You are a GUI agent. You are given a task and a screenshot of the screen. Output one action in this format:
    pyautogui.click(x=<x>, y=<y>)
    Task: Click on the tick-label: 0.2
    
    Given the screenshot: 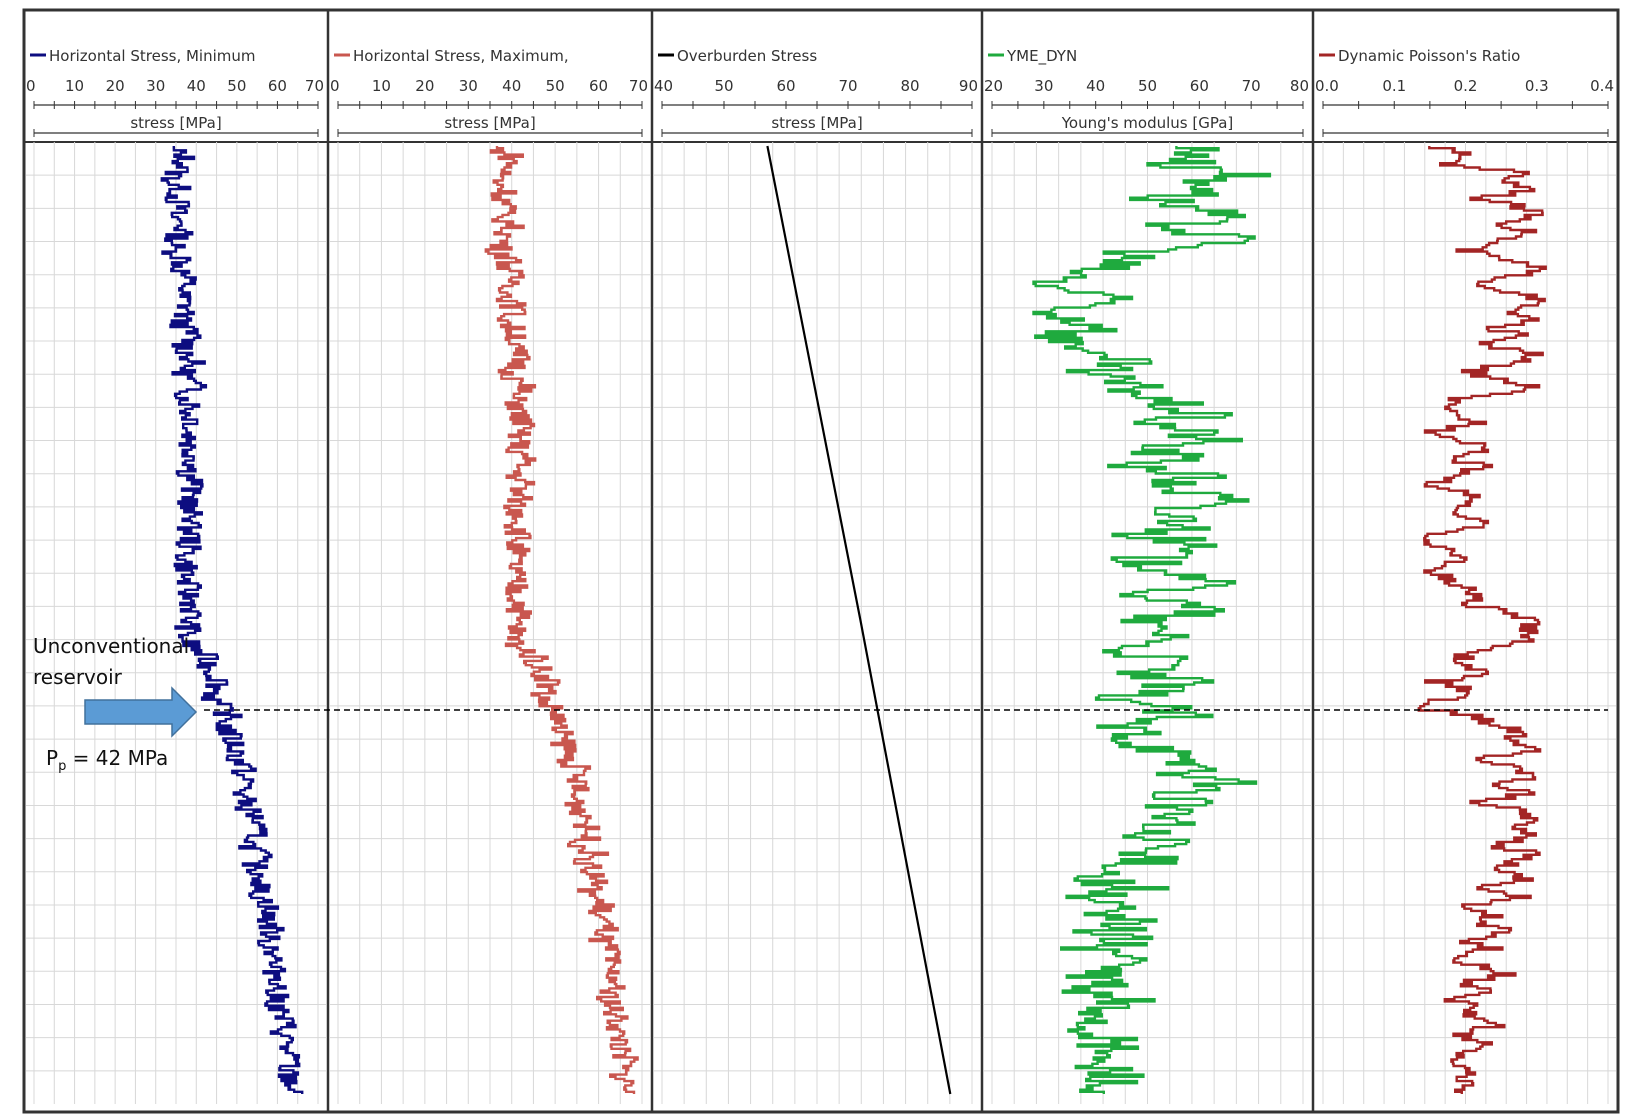 What is the action you would take?
    pyautogui.click(x=1466, y=86)
    